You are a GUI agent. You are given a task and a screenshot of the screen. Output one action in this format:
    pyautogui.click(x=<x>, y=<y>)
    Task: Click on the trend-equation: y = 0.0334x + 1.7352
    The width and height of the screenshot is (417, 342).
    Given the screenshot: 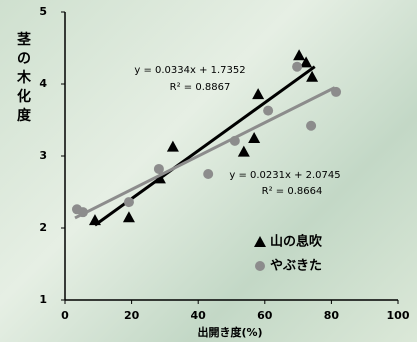 What is the action you would take?
    pyautogui.click(x=189, y=70)
    